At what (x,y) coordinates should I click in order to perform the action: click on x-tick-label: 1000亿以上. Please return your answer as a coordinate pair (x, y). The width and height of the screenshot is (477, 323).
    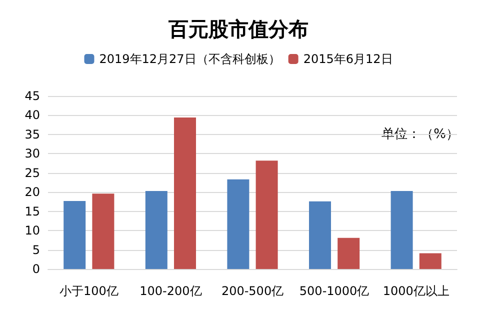
    Looking at the image, I should click on (416, 291).